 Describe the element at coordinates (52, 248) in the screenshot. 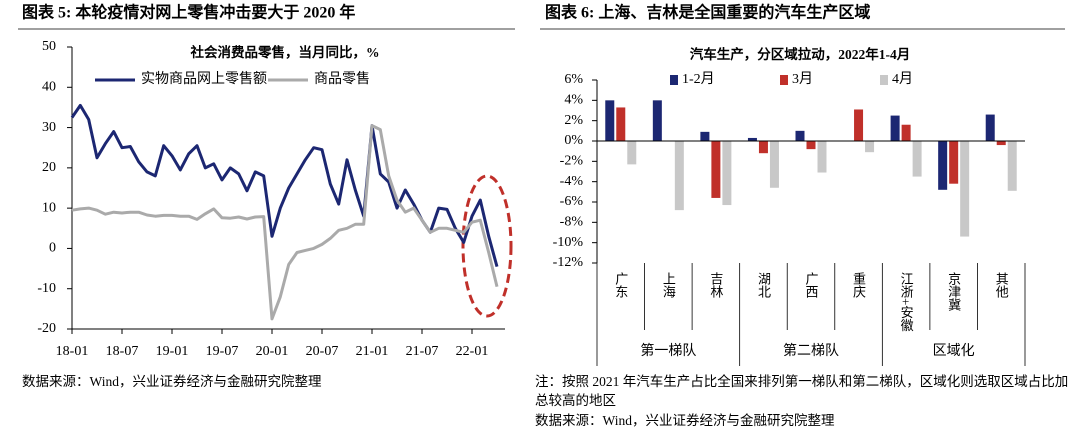

I see `y-tick-label: 0` at that location.